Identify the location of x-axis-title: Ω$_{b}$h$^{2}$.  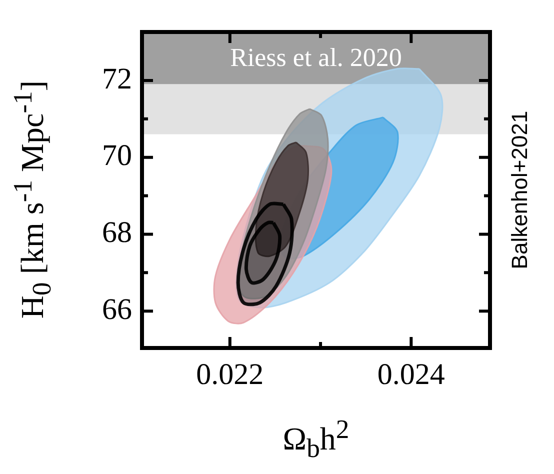
(316, 439).